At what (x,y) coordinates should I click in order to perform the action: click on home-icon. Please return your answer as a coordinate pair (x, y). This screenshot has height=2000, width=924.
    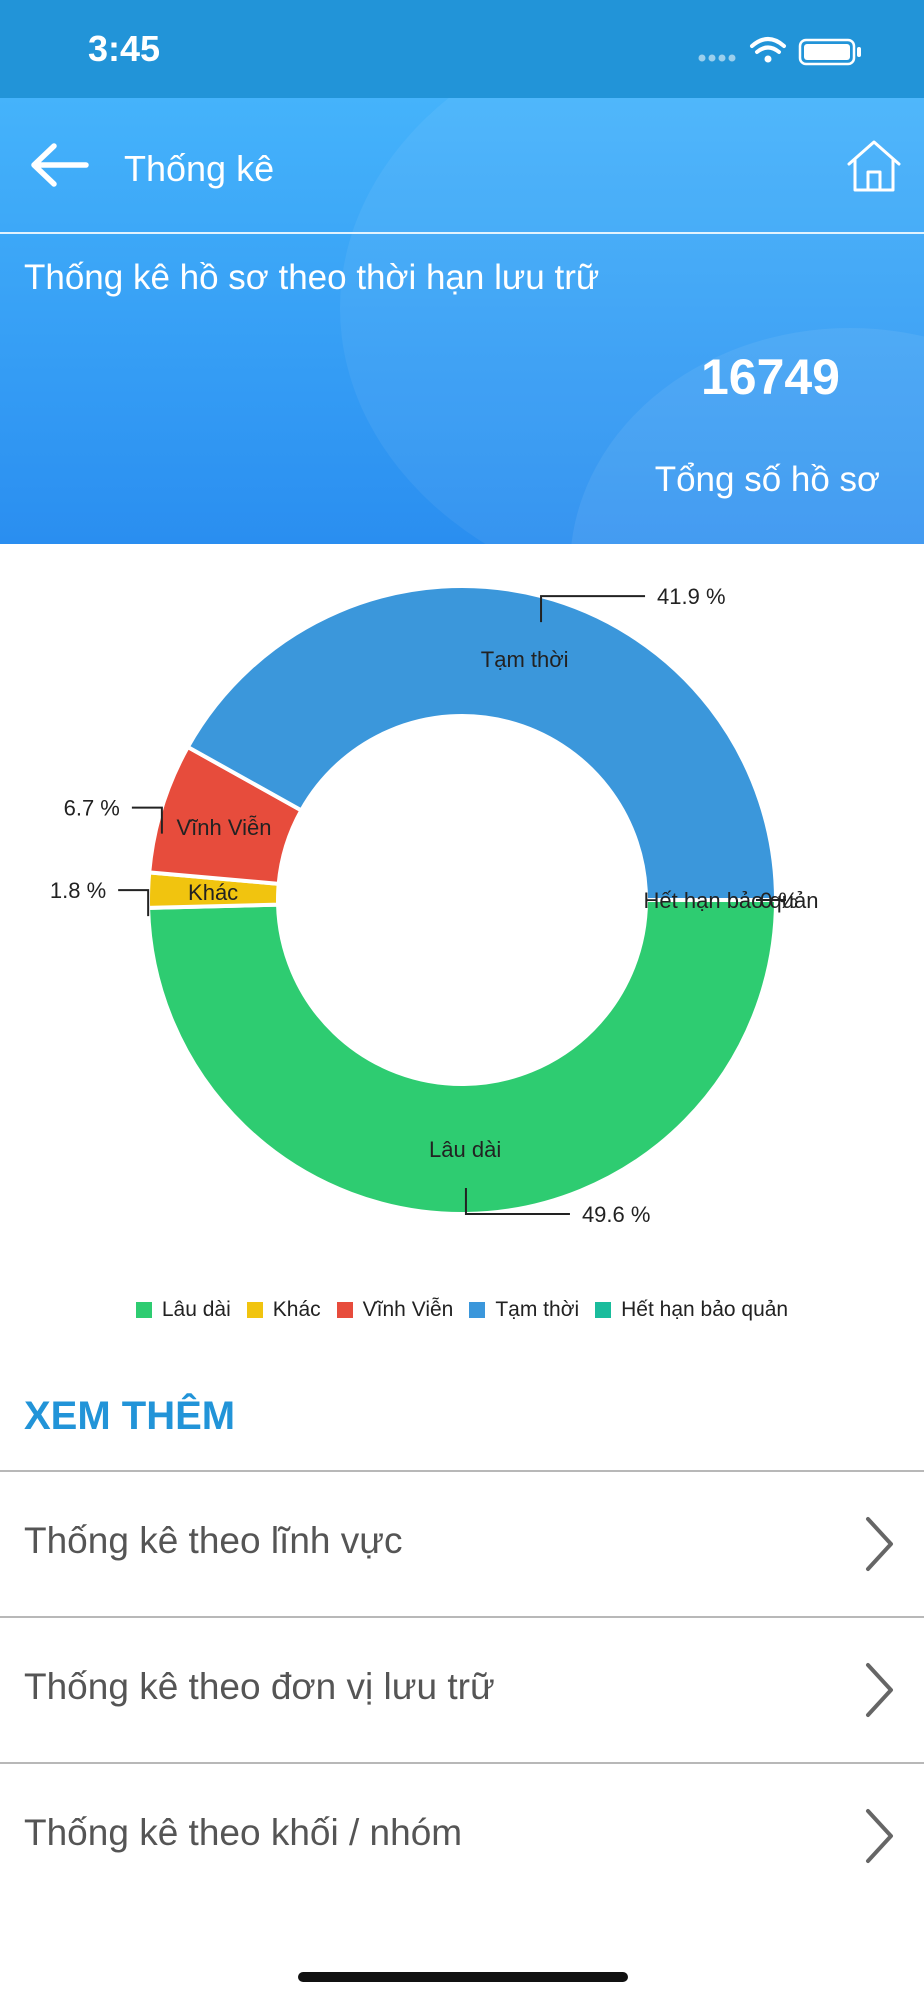
    Looking at the image, I should click on (874, 166).